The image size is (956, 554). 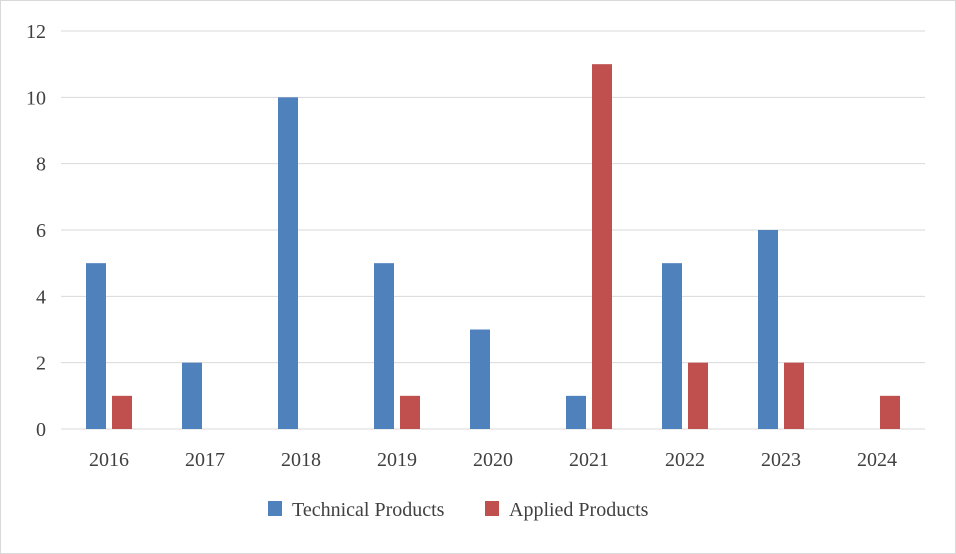 I want to click on bar-applied-products-2019, so click(x=410, y=412).